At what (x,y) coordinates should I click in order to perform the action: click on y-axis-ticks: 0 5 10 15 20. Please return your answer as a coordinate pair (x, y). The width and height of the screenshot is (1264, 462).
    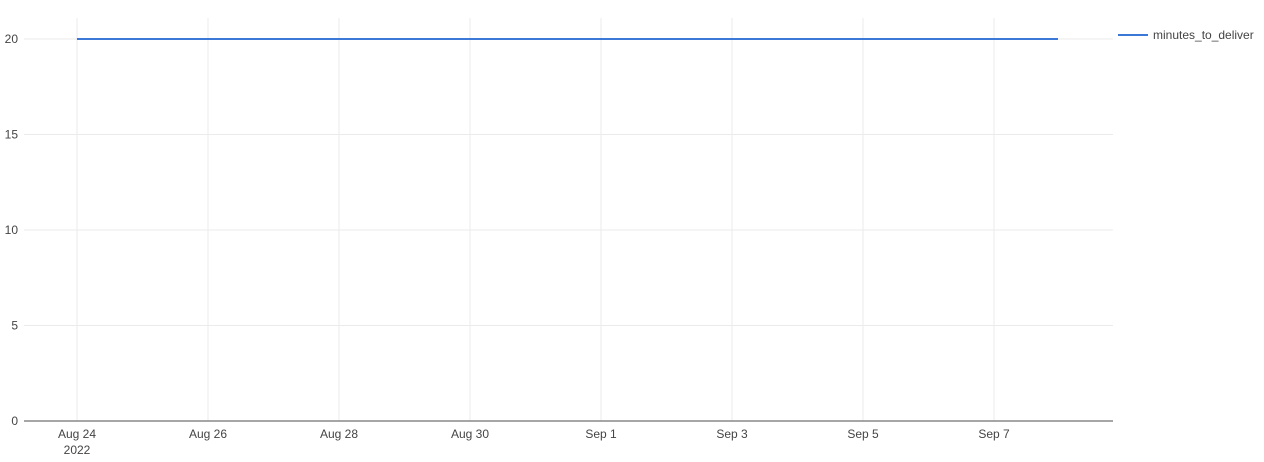
    Looking at the image, I should click on (12, 230).